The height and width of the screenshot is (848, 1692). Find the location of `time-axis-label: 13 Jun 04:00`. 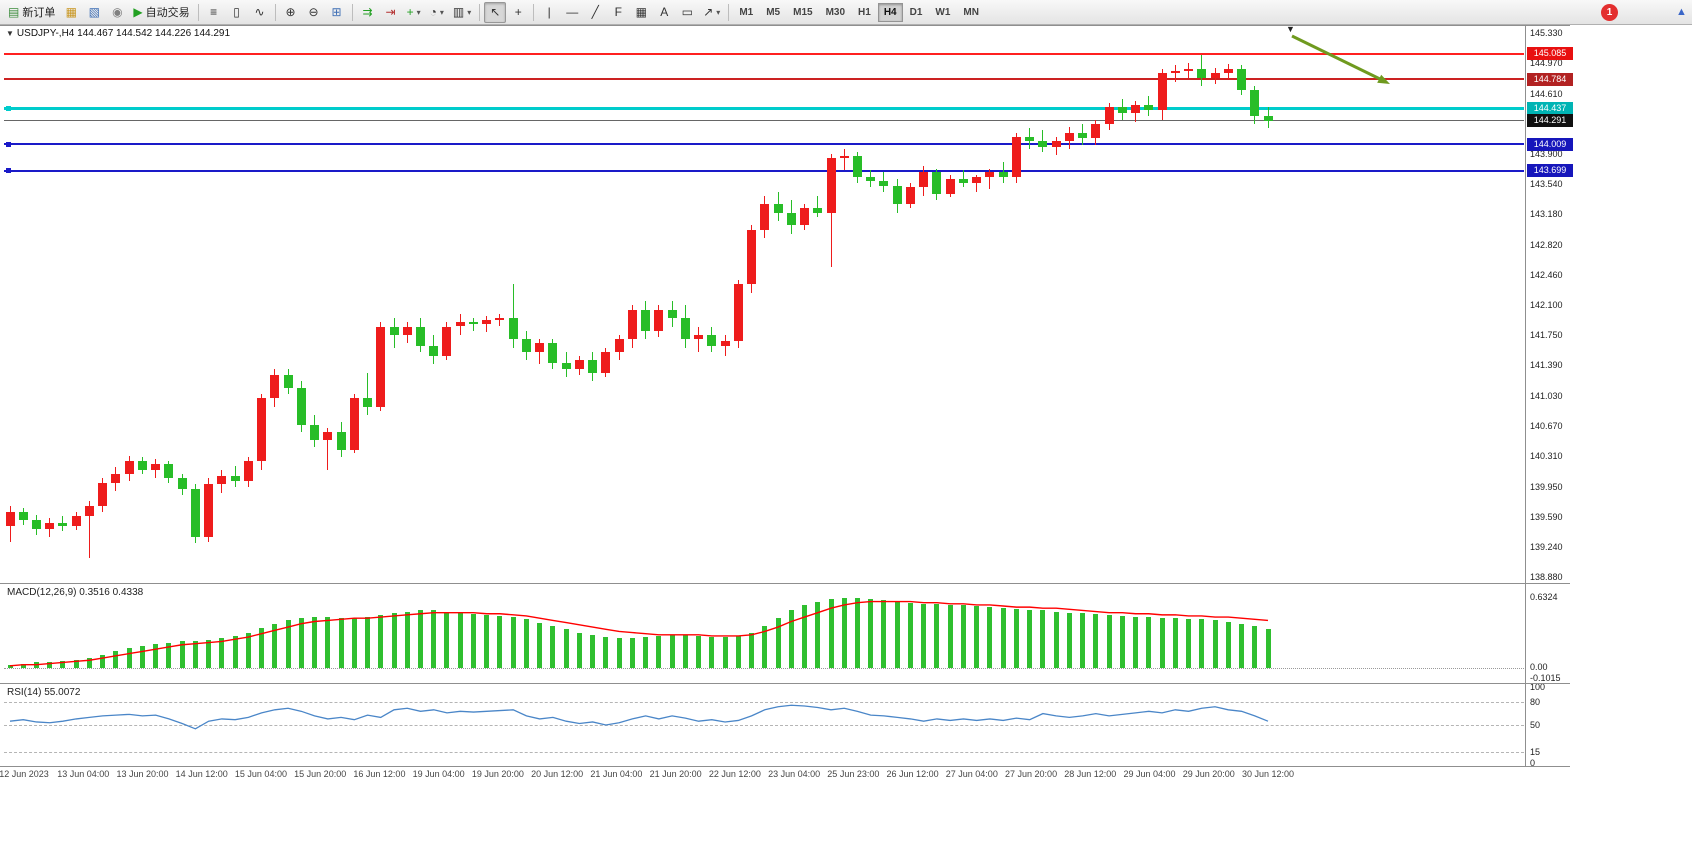

time-axis-label: 13 Jun 04:00 is located at coordinates (83, 774).